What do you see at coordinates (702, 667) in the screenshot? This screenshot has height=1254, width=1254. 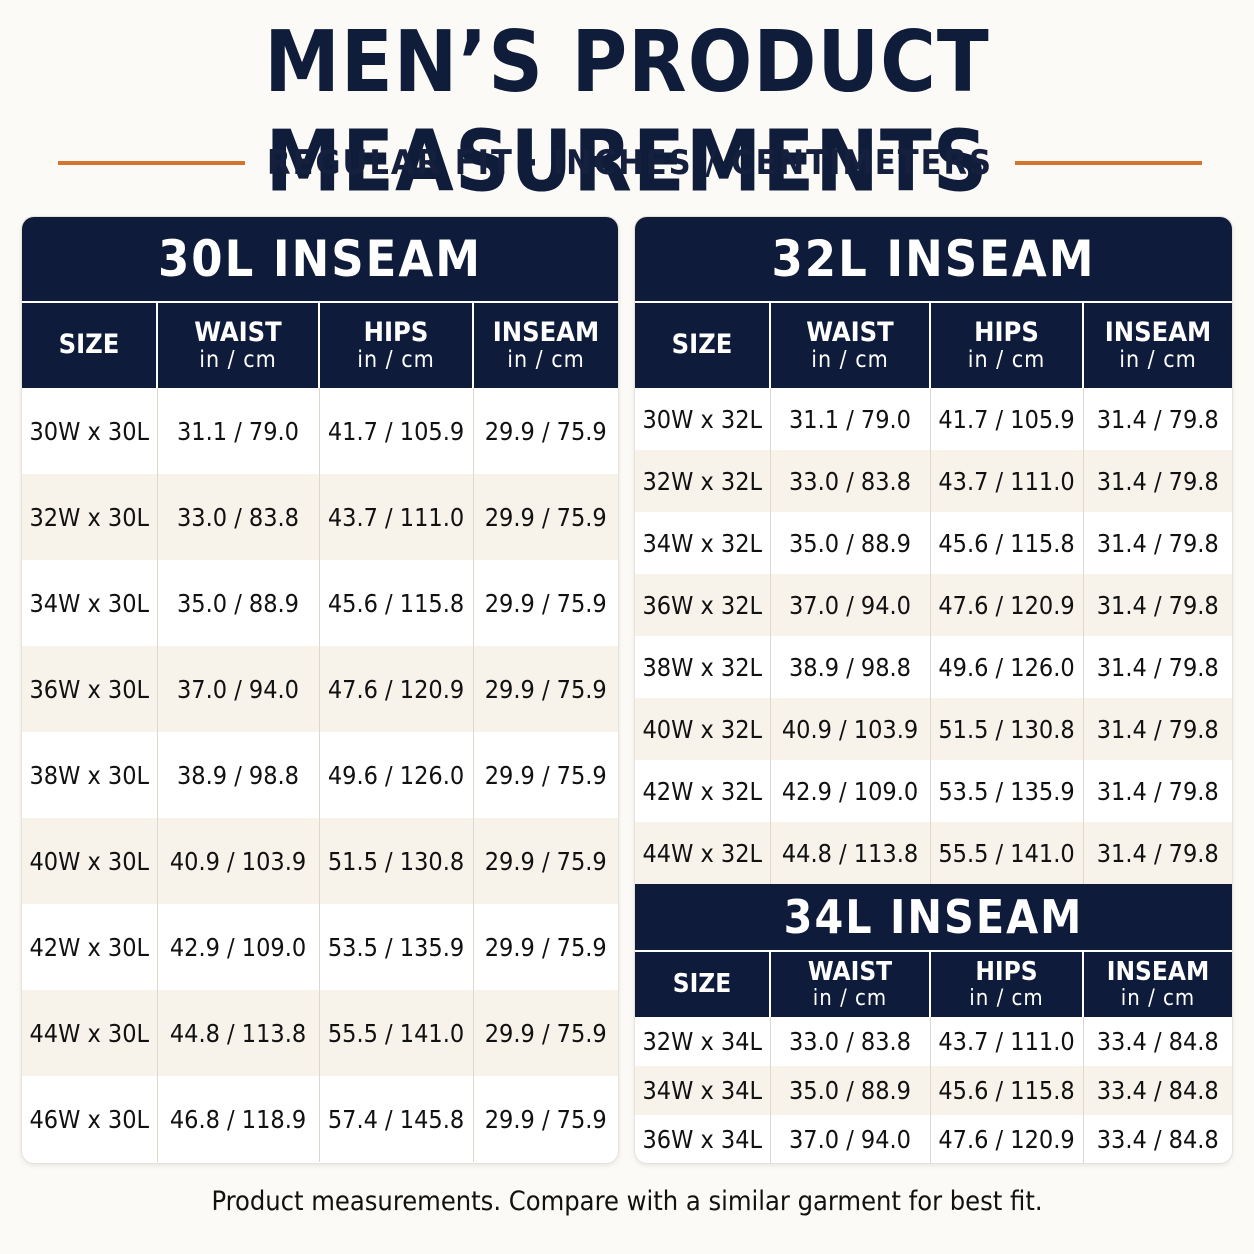 I see `size-cell: 38W x 32L` at bounding box center [702, 667].